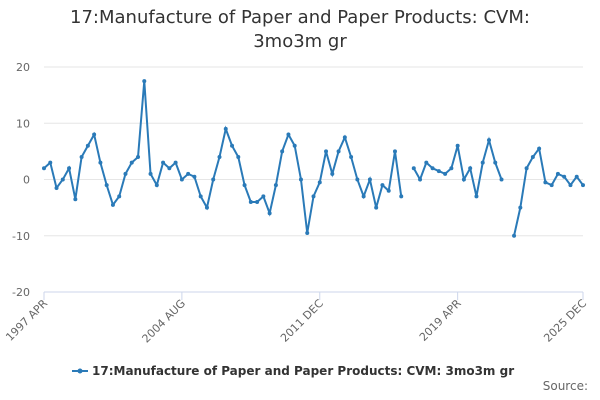 The image size is (600, 400). I want to click on y-tick-label: 0, so click(26, 180).